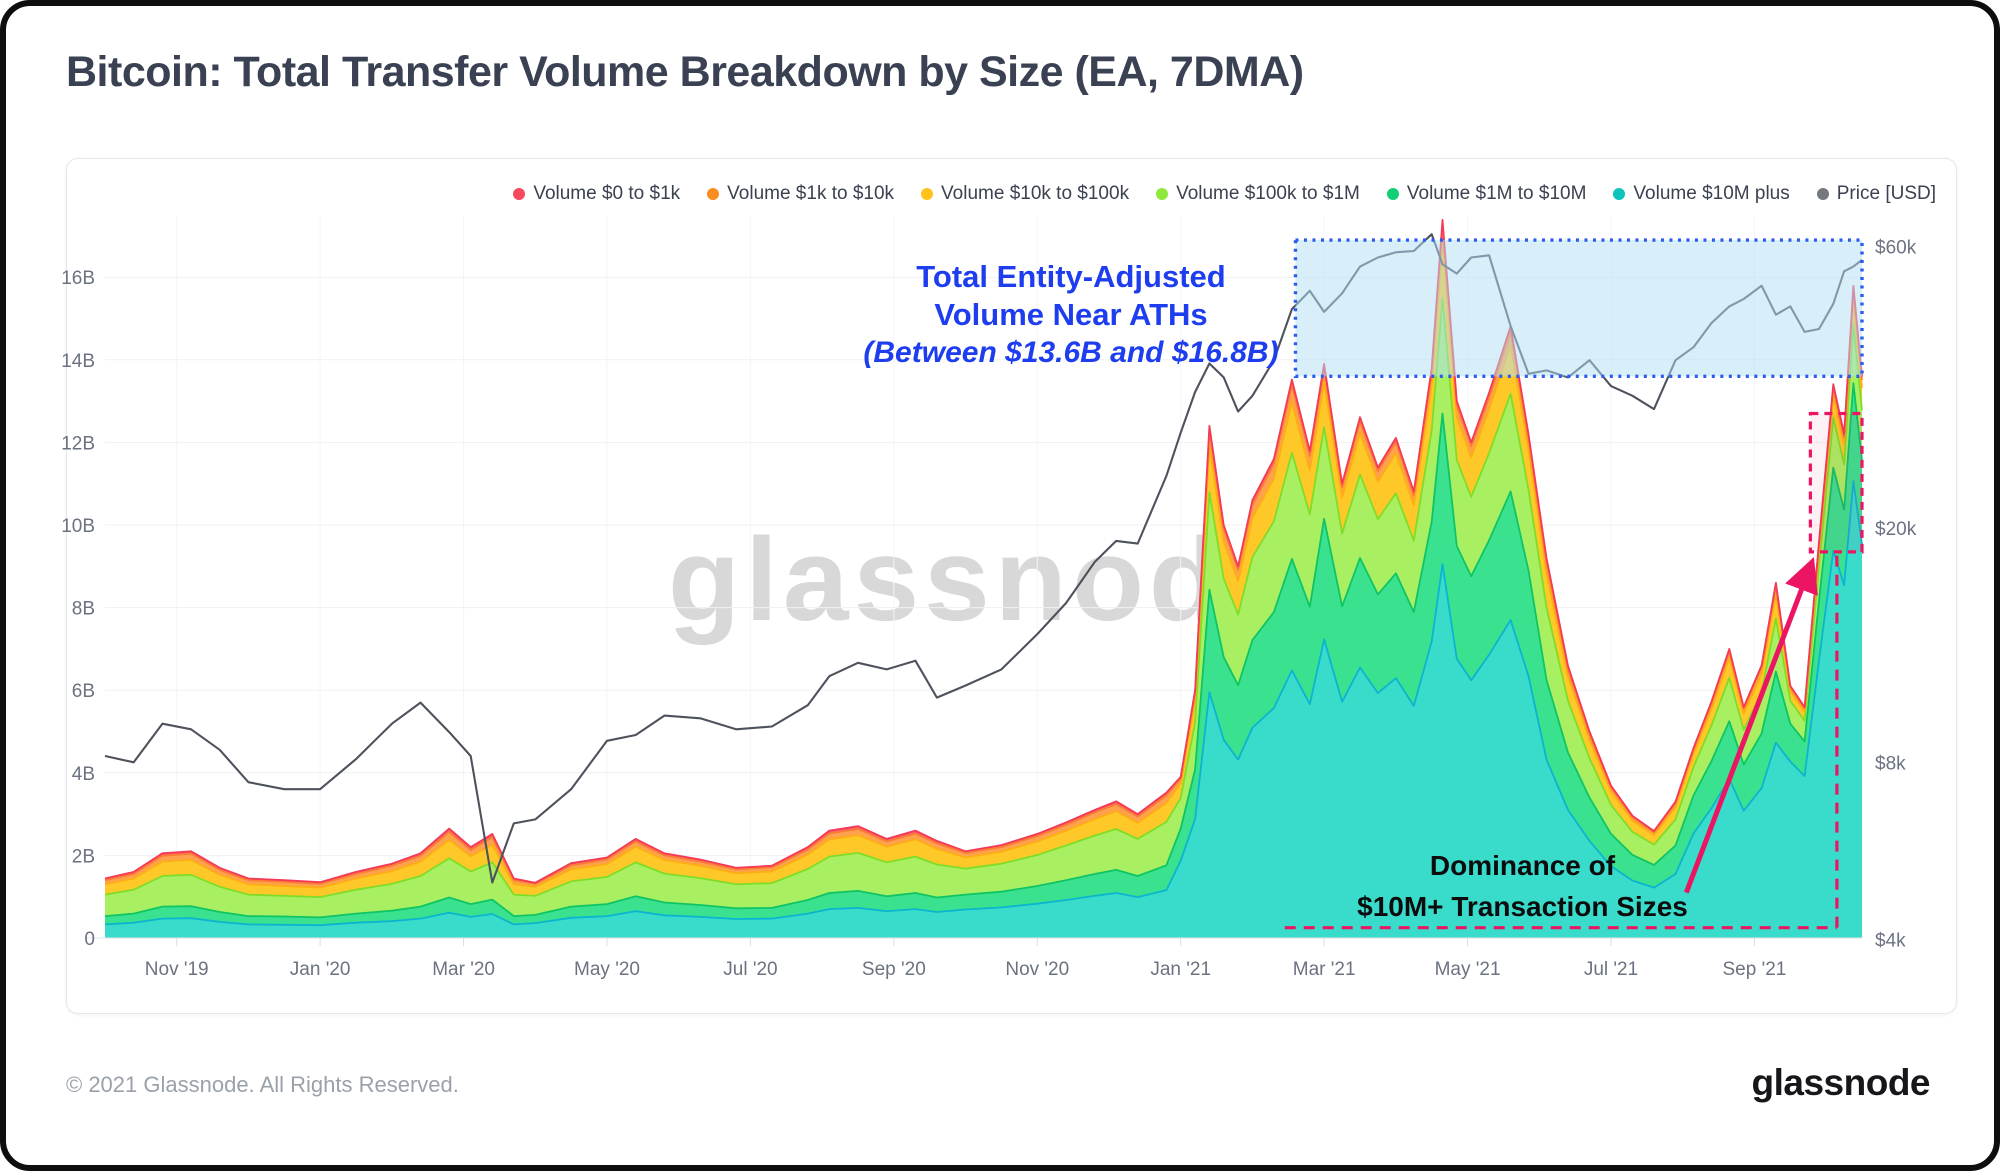 The image size is (2000, 1171). I want to click on legend-item: Volume $1k to $10k, so click(800, 194).